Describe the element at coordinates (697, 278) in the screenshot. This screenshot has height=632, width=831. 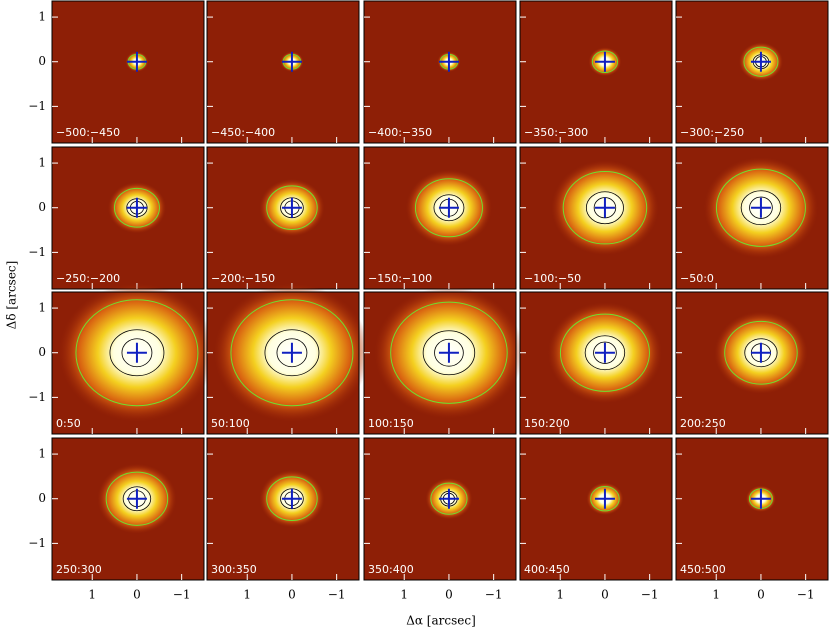
I see `panel-label: −50:0` at that location.